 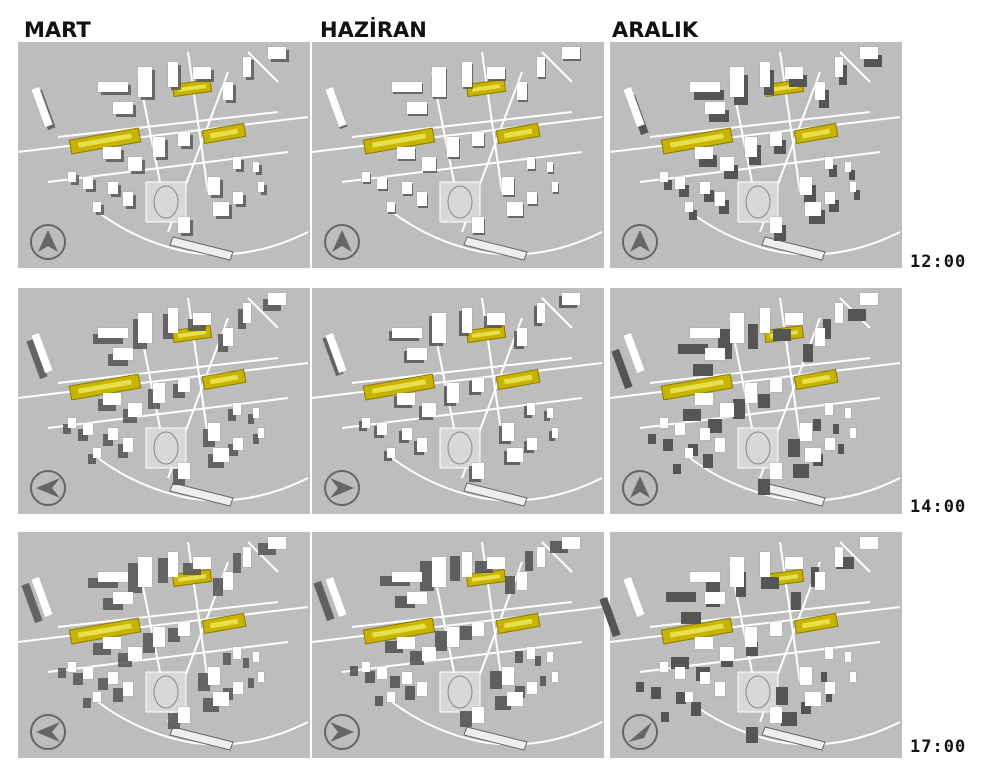 What do you see at coordinates (938, 747) in the screenshot?
I see `time-label: 17:00` at bounding box center [938, 747].